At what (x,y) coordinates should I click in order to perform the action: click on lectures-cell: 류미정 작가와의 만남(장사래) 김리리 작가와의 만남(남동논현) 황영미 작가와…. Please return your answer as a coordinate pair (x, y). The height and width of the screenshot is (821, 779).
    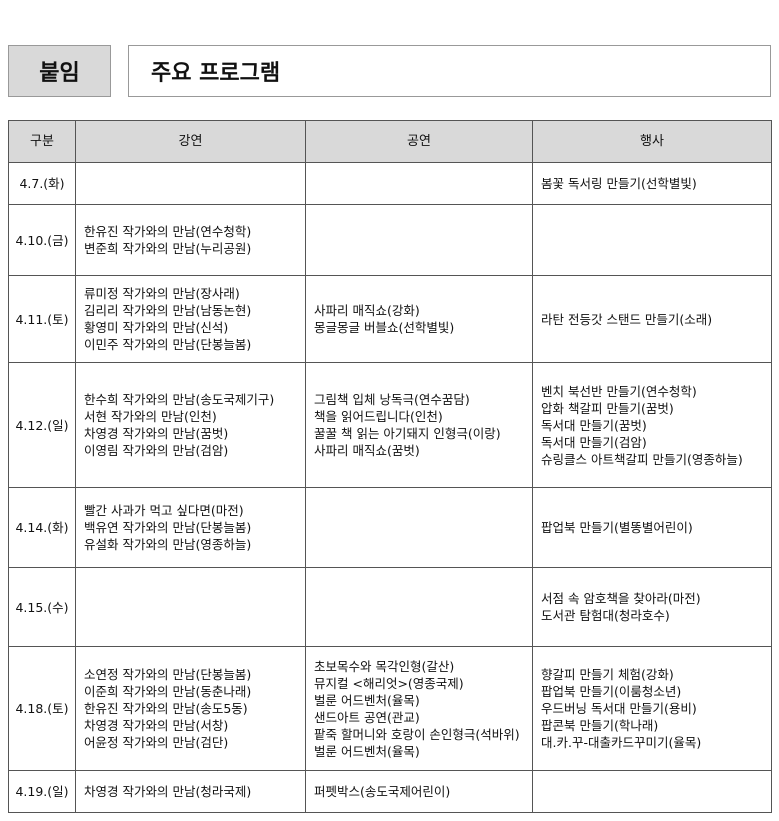
    Looking at the image, I should click on (190, 319).